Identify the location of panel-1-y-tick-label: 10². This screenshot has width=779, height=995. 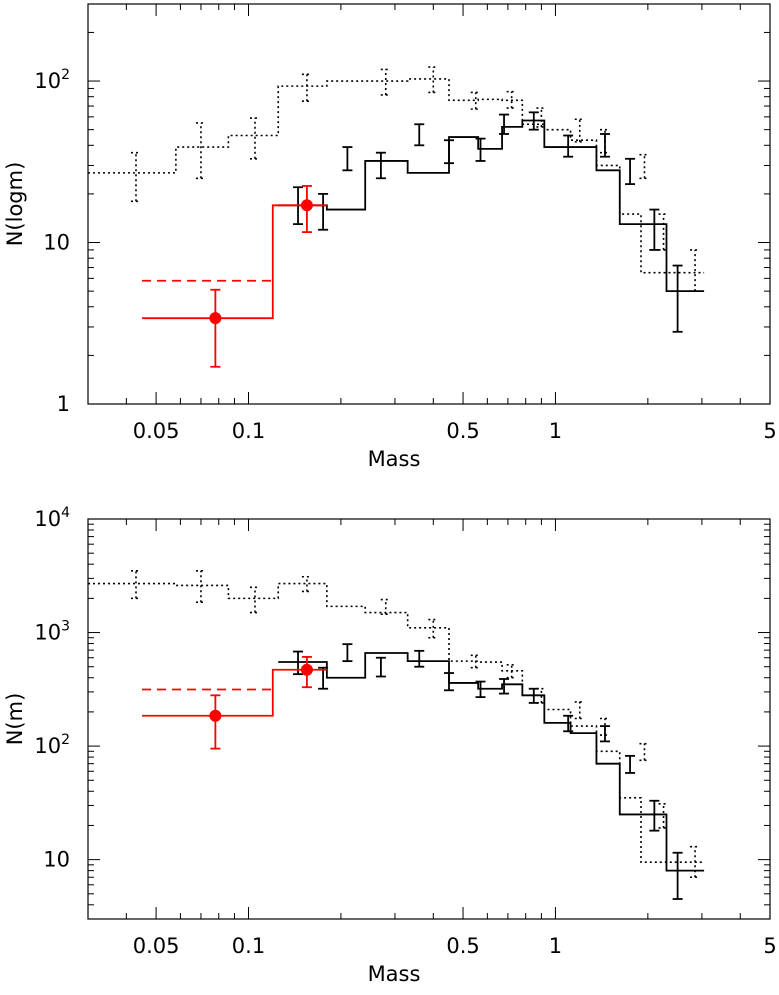
(52, 80).